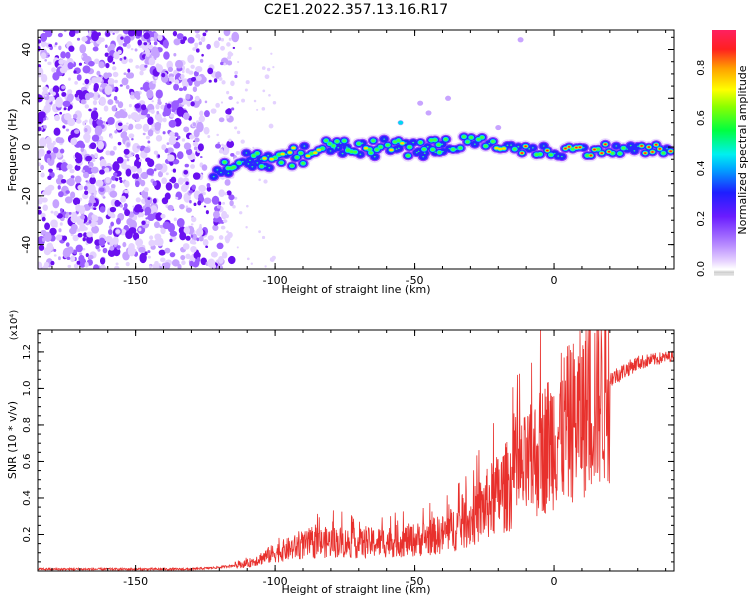 The width and height of the screenshot is (750, 600). Describe the element at coordinates (308, 156) in the screenshot. I see `track-hot-core` at that location.